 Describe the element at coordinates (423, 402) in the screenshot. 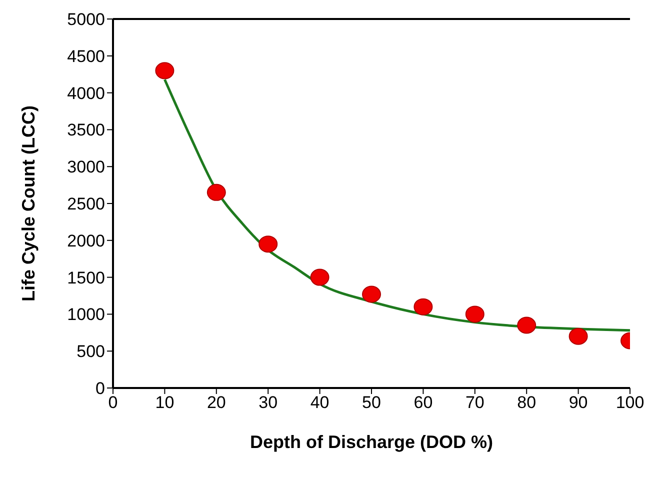

I see `x-tick-label: 60` at that location.